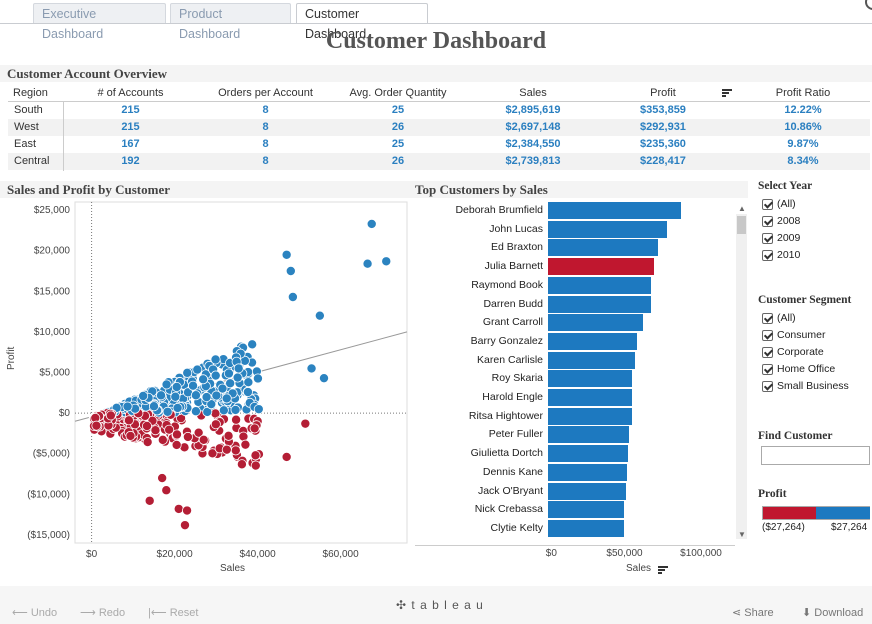  I want to click on tab-product-dashboard: Product Dashboard, so click(230, 22).